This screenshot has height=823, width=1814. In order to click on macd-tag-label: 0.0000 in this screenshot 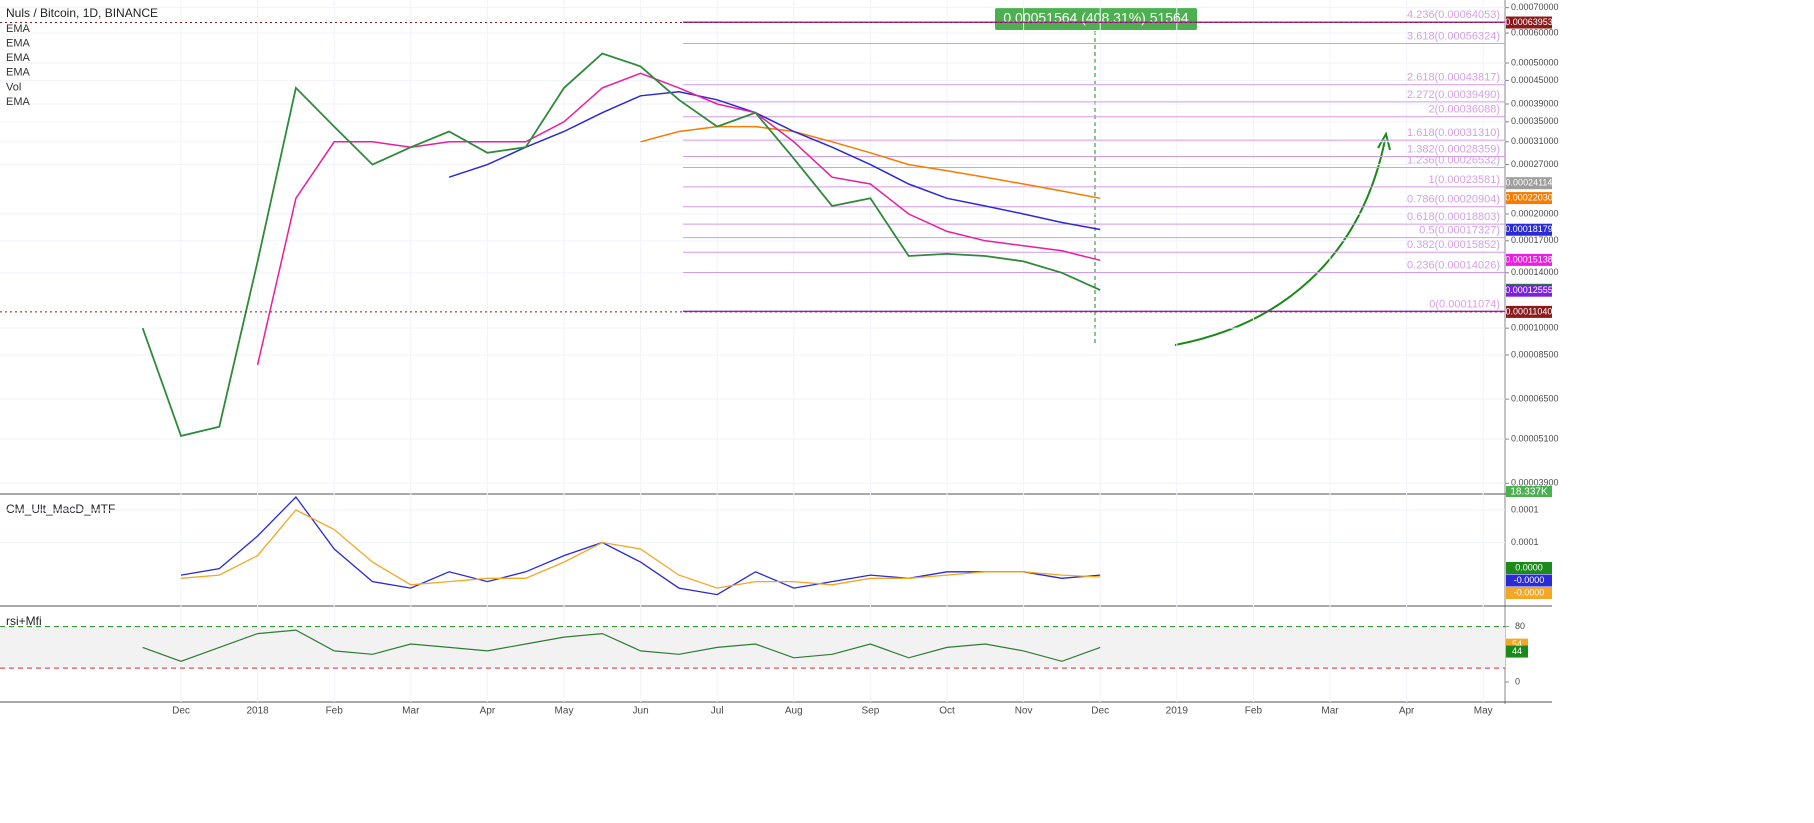, I will do `click(1529, 567)`.